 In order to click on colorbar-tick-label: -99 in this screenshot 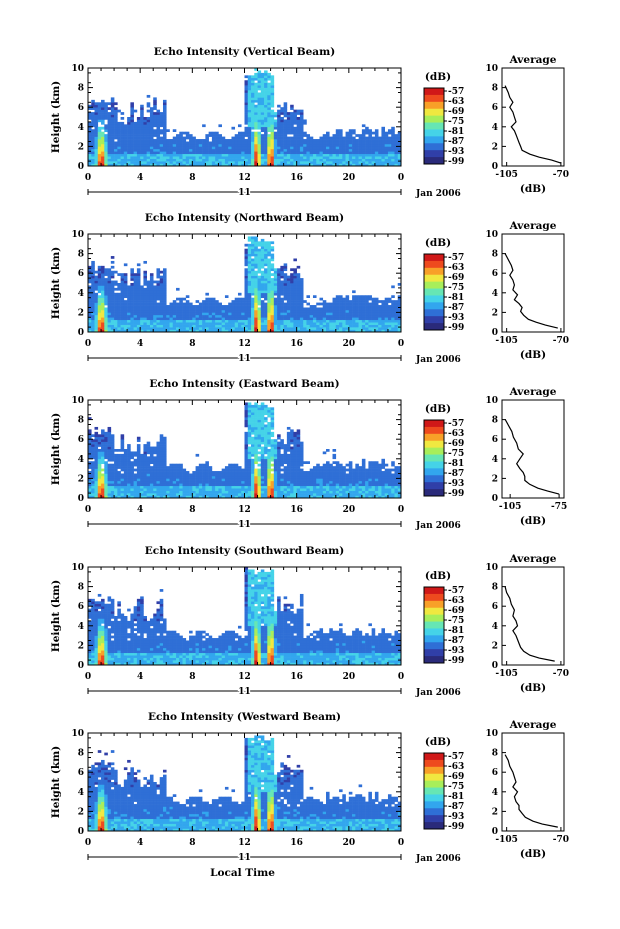, I will do `click(456, 328)`.